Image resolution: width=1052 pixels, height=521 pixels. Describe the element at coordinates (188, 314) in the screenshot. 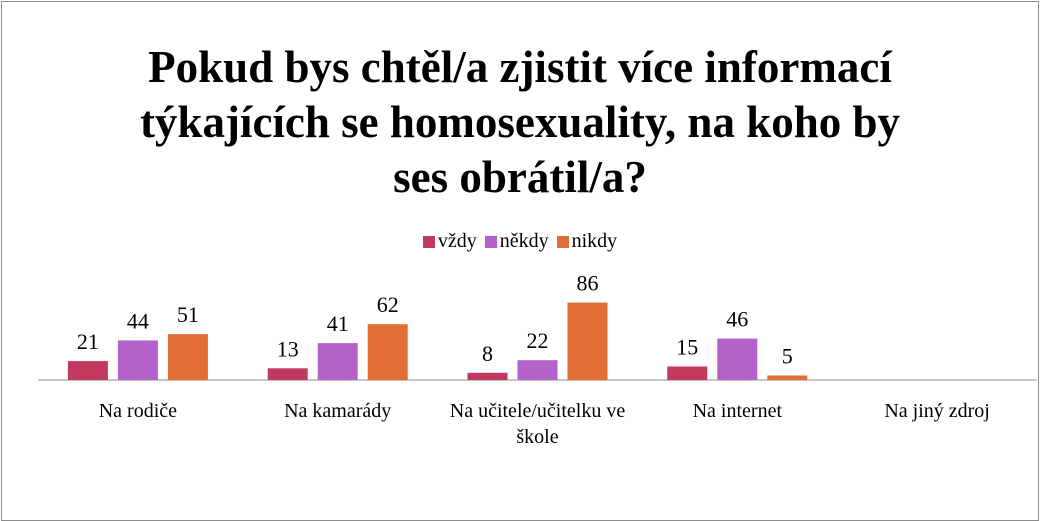

I see `data-label: 51` at that location.